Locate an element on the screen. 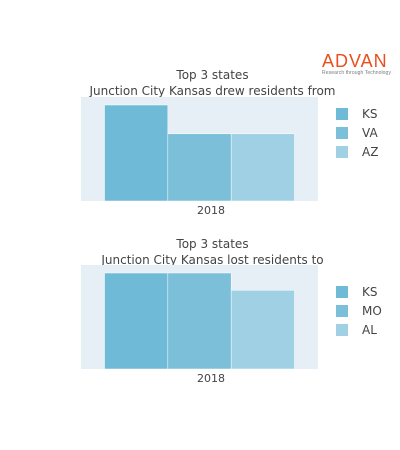 Image resolution: width=400 pixels, height=450 pixels. bar-az is located at coordinates (262, 167).